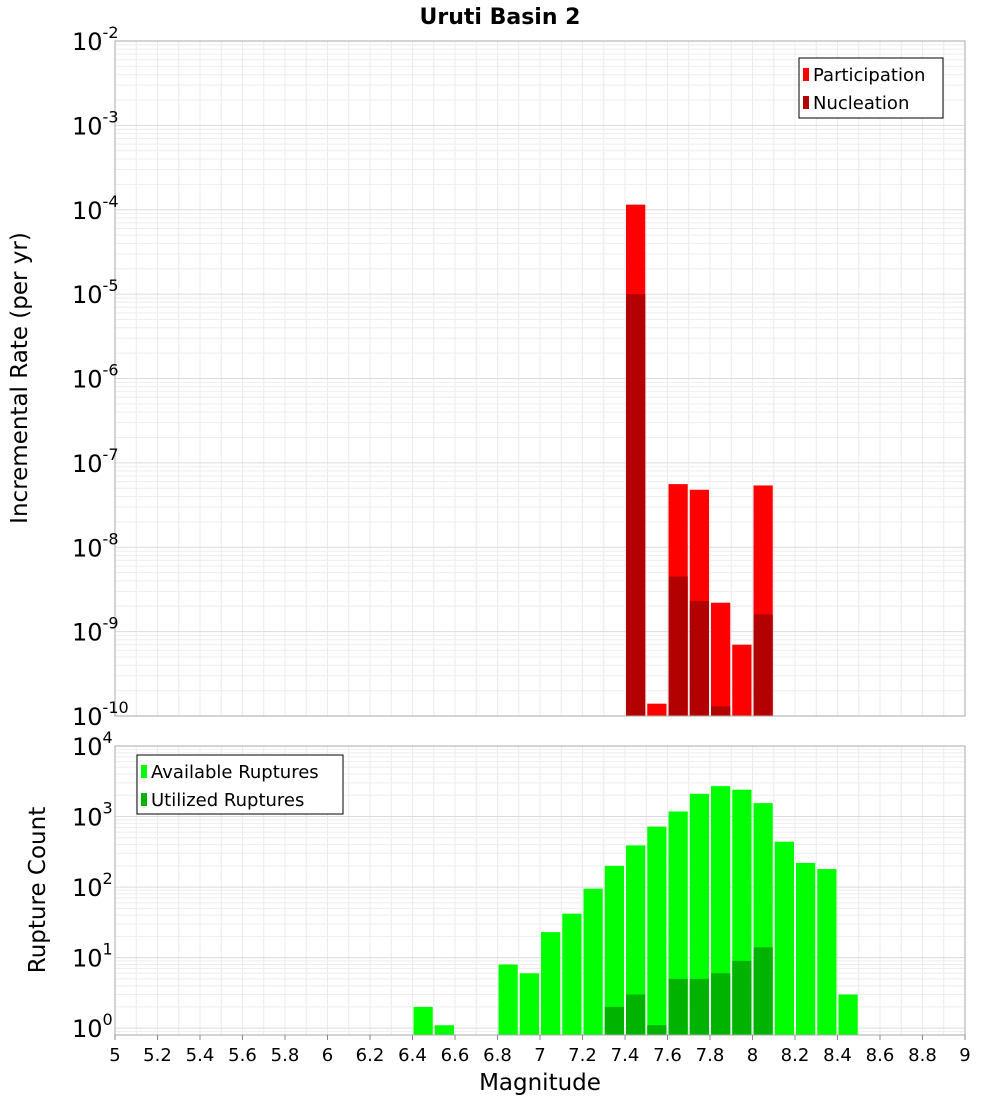  Describe the element at coordinates (92, 815) in the screenshot. I see `count-y-tick-label: 10³` at that location.